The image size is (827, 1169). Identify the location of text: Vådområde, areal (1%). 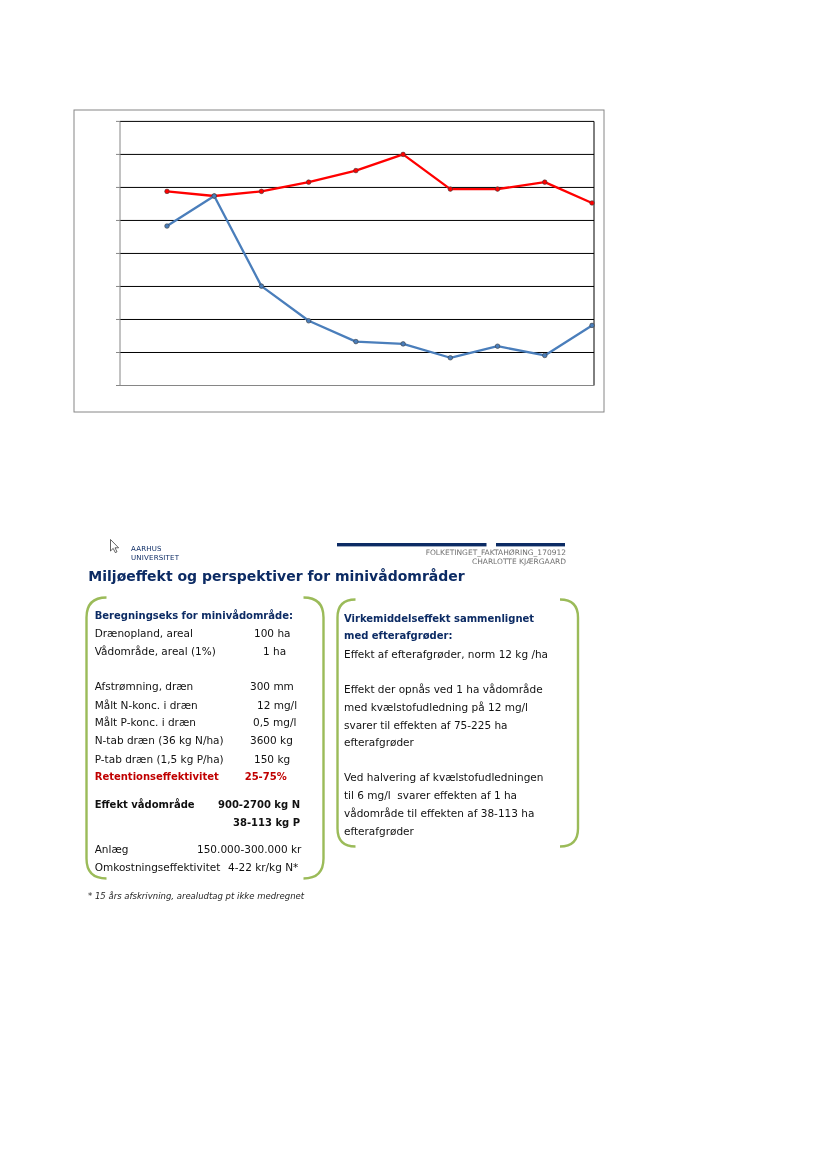
(155, 650).